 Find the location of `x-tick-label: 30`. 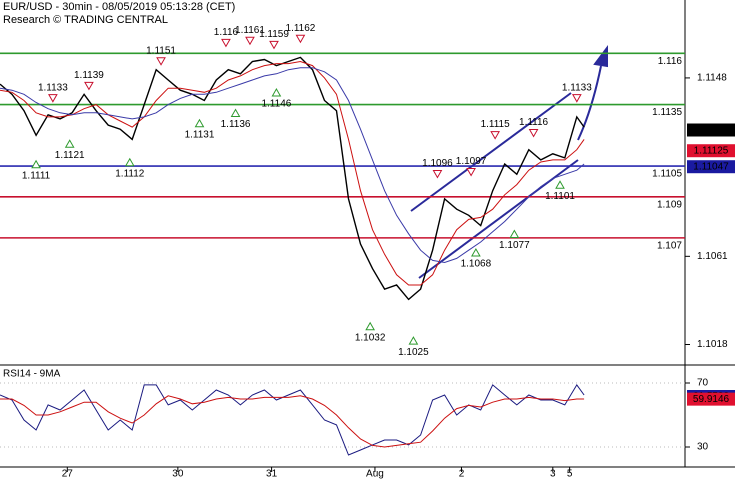

x-tick-label: 30 is located at coordinates (178, 474).